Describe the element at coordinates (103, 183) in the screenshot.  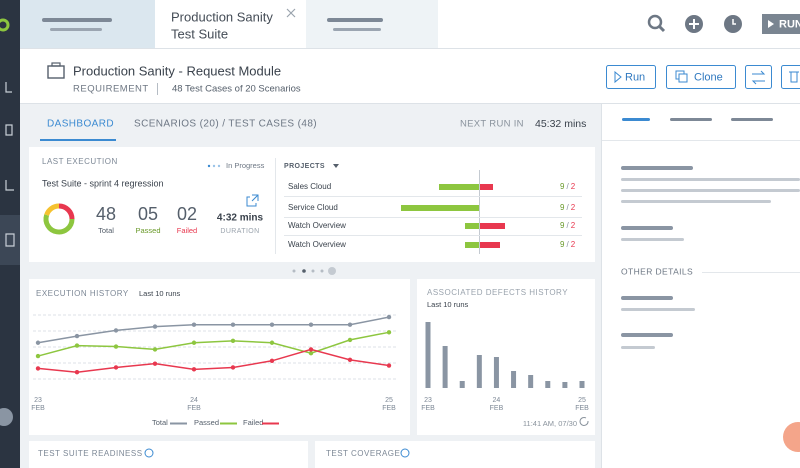
I see `suite-name: Test Suite - sprint 4 regression` at that location.